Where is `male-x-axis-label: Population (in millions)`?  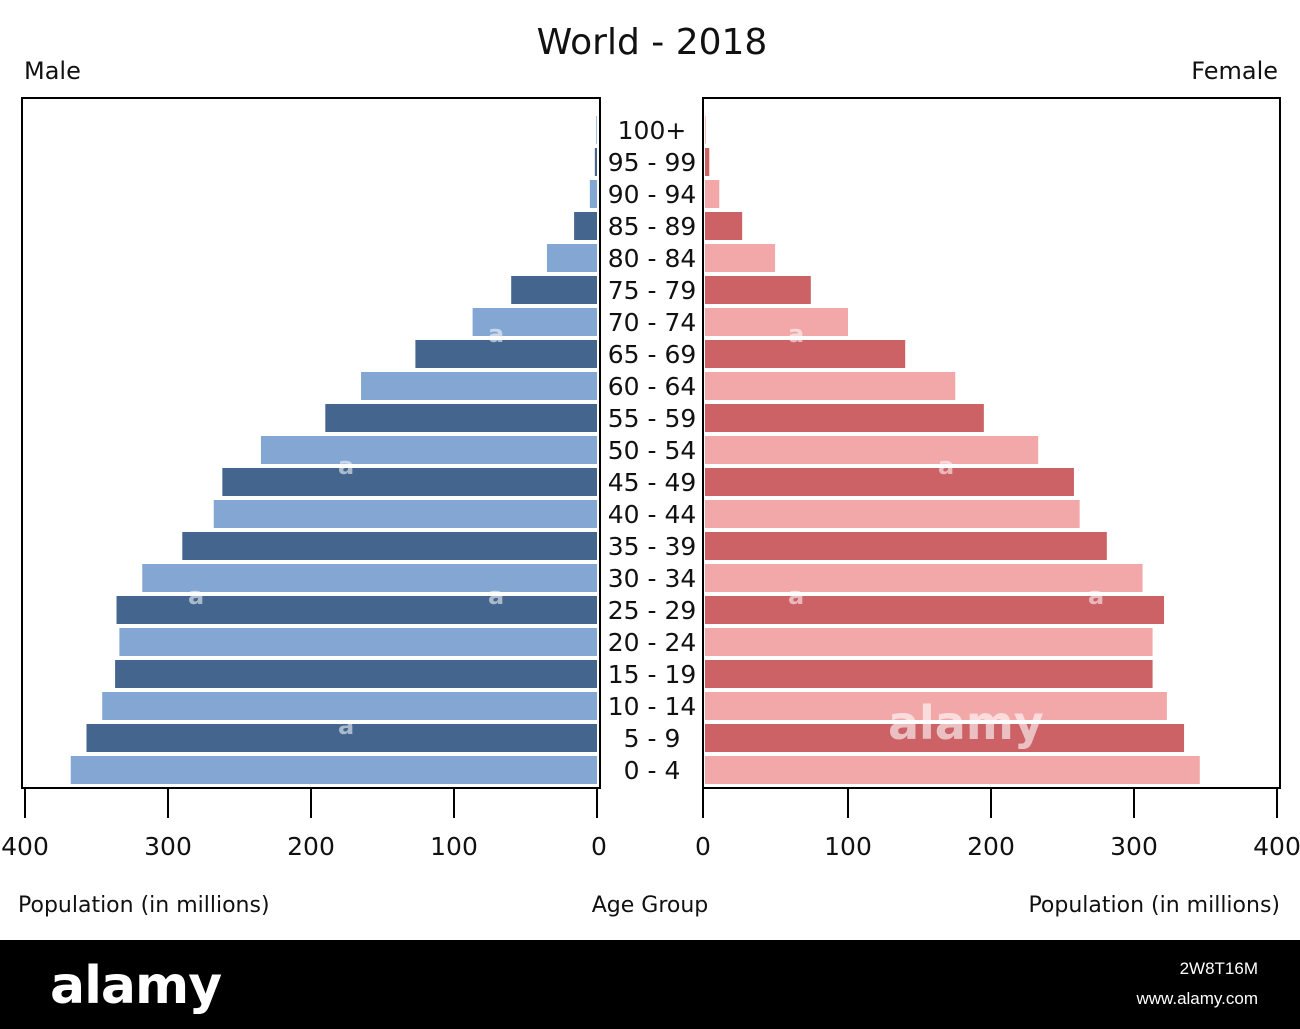
male-x-axis-label: Population (in millions) is located at coordinates (144, 905).